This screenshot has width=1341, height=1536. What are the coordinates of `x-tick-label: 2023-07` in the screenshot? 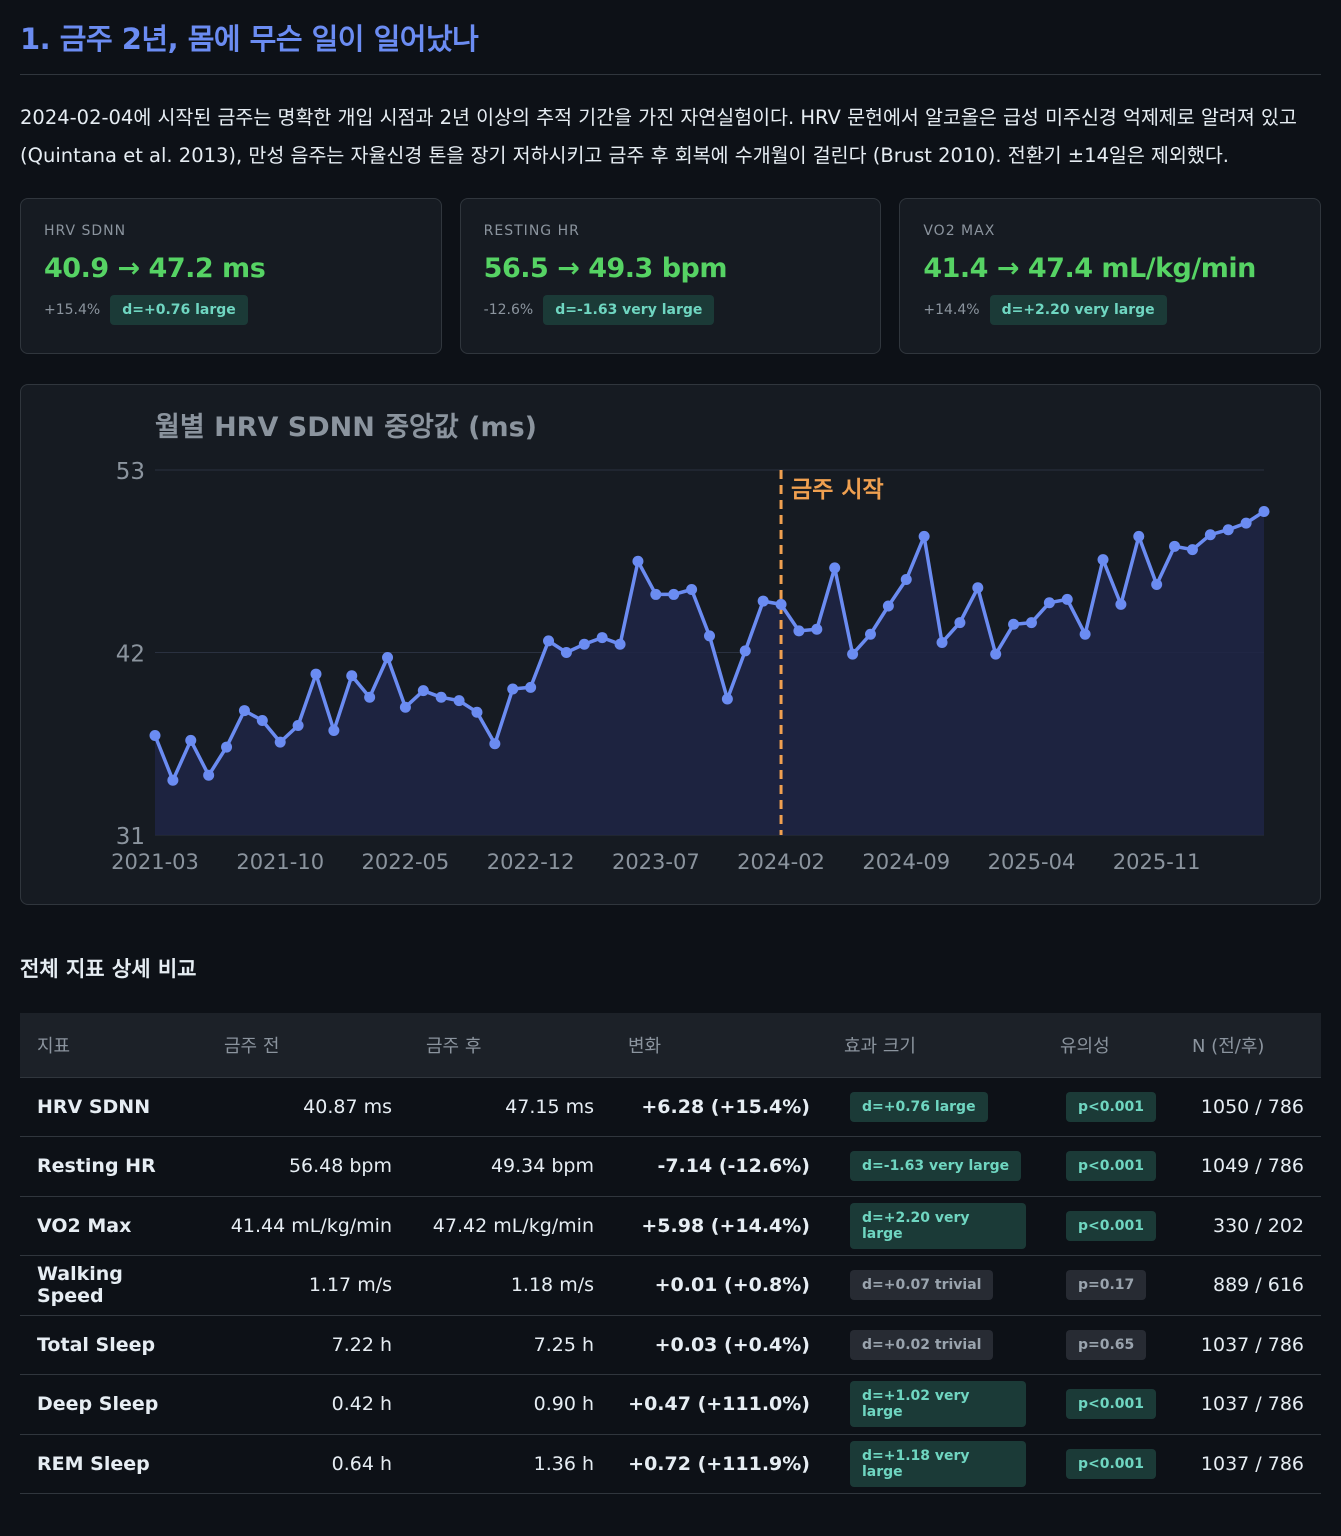 It's located at (656, 862).